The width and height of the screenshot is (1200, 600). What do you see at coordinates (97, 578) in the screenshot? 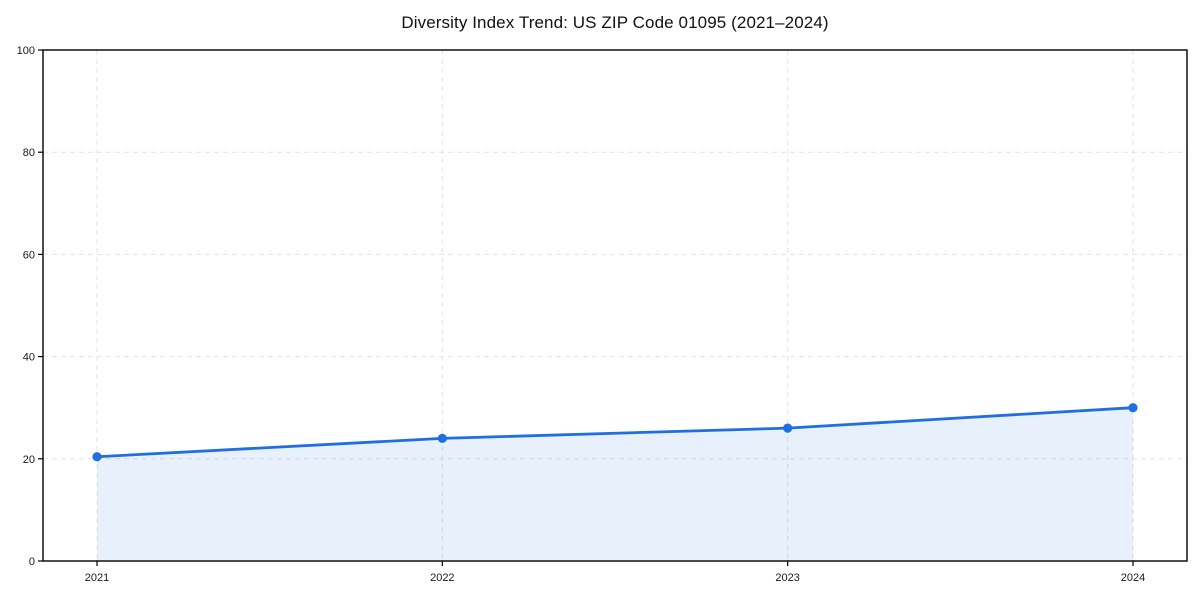
I see `x-tick-label: 2021` at bounding box center [97, 578].